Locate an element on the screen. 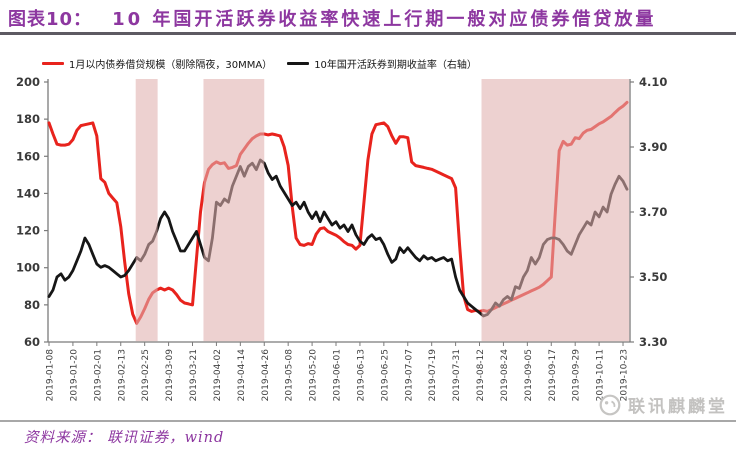  x-tick-label: 2019-05-20 is located at coordinates (314, 375).